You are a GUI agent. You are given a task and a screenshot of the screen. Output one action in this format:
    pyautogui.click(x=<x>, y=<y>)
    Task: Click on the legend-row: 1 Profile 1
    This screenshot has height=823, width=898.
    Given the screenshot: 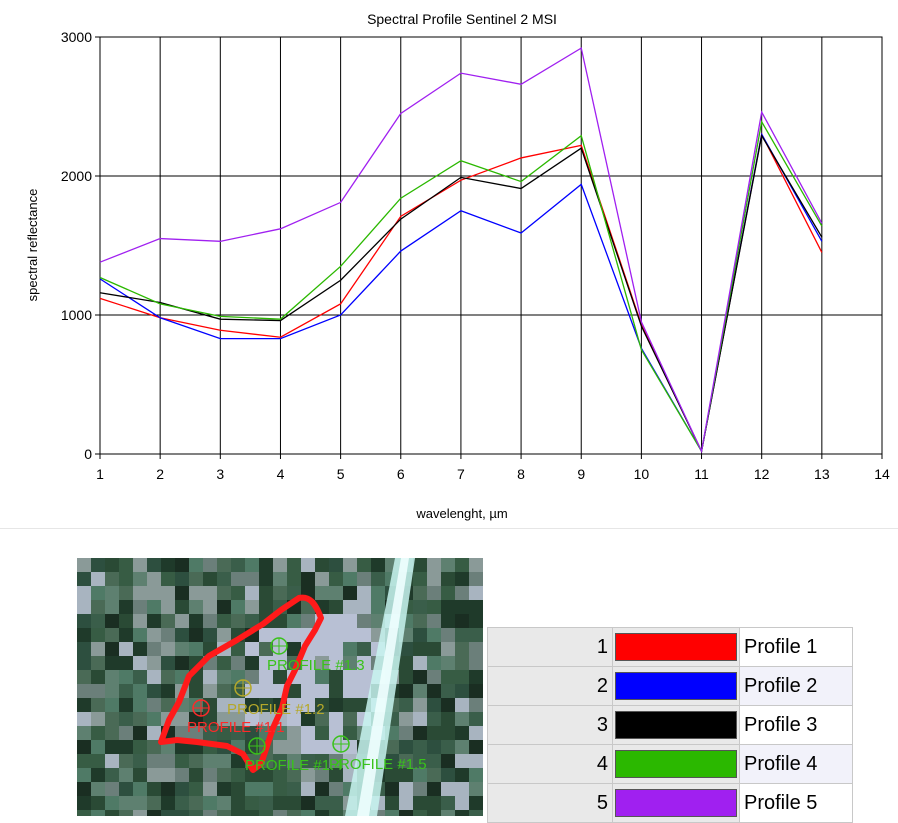 What is the action you would take?
    pyautogui.click(x=670, y=647)
    